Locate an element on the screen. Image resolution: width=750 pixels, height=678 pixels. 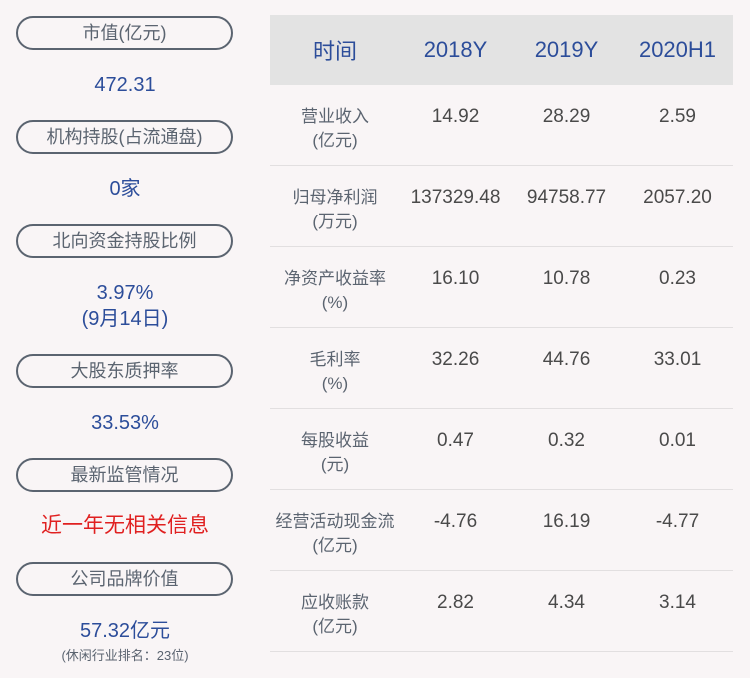
metric-name: 营业收入 is located at coordinates (335, 116).